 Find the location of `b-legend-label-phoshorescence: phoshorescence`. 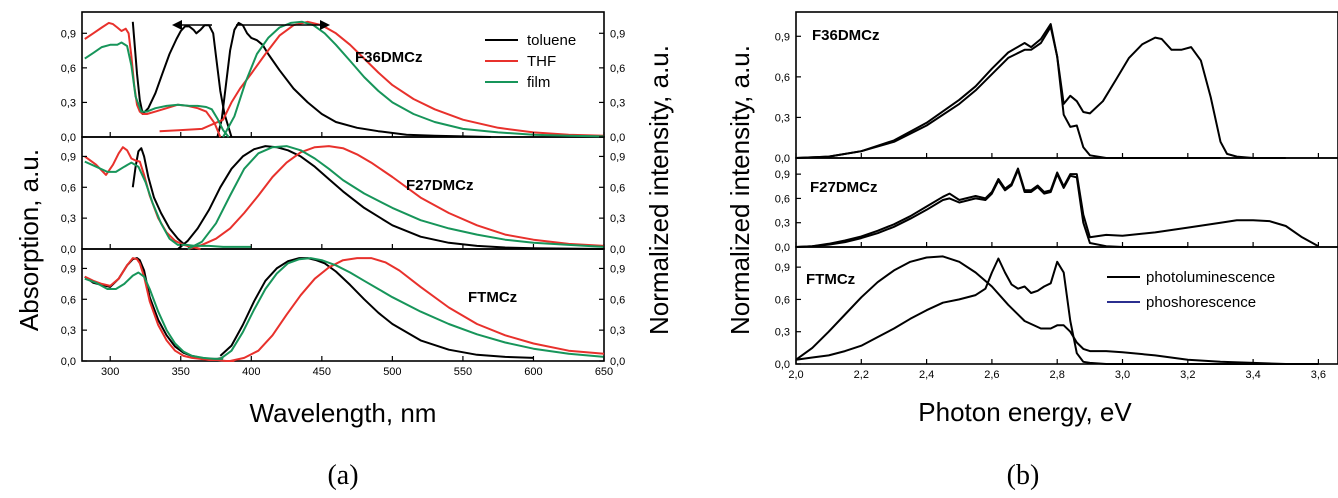

b-legend-label-phoshorescence: phoshorescence is located at coordinates (1201, 302).